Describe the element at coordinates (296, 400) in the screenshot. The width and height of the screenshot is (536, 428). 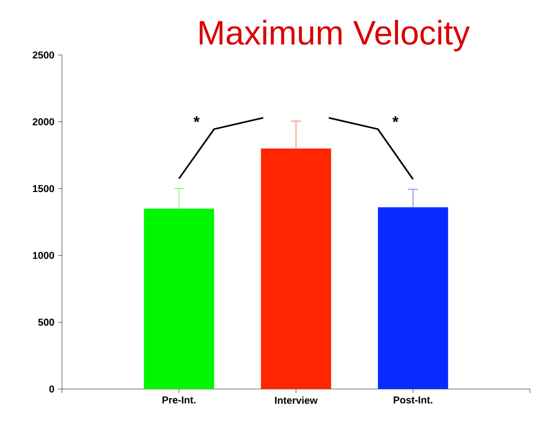
I see `x-tick-label: Interview` at that location.